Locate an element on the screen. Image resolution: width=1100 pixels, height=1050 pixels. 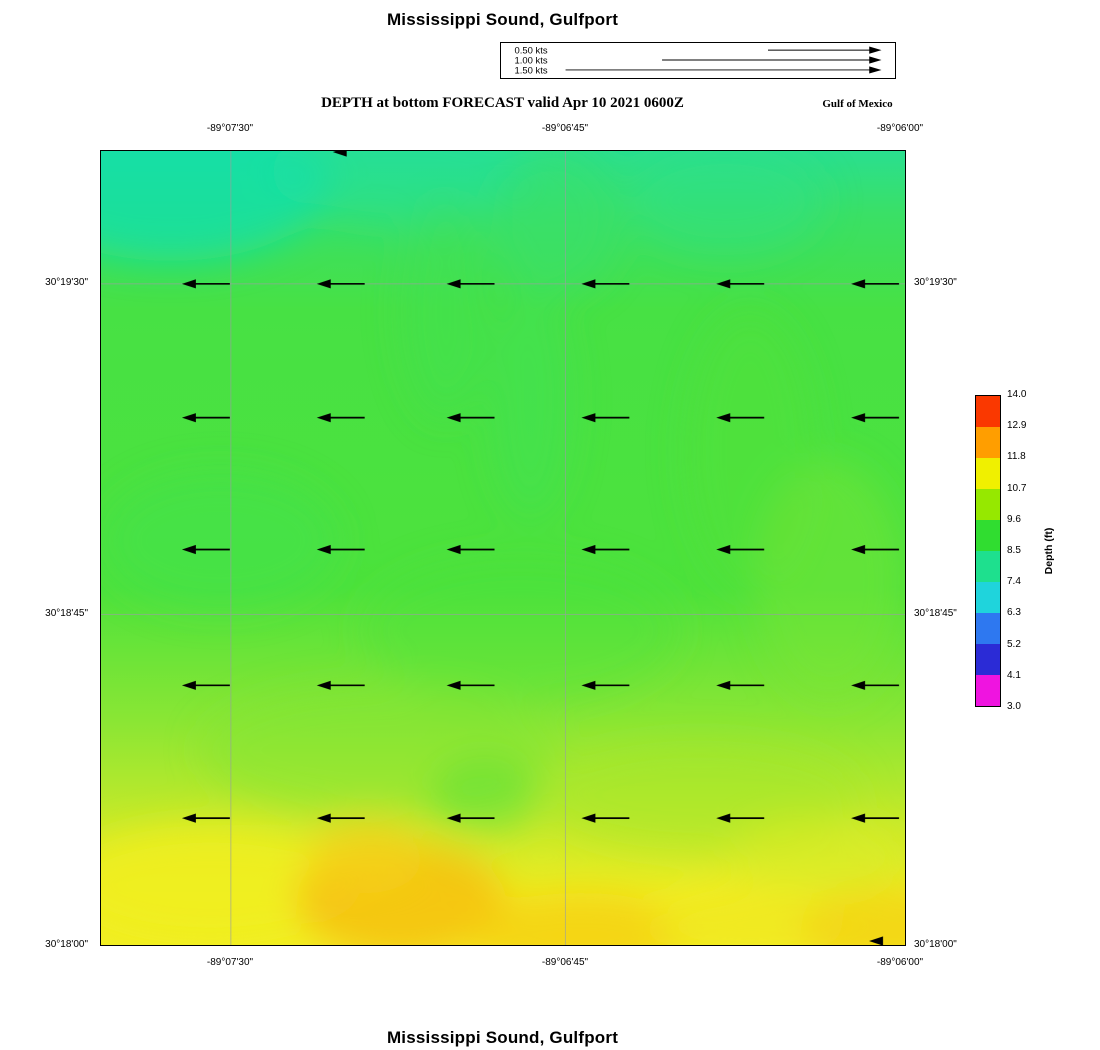
y-tick-label-right: 30°18'00" is located at coordinates (935, 944).